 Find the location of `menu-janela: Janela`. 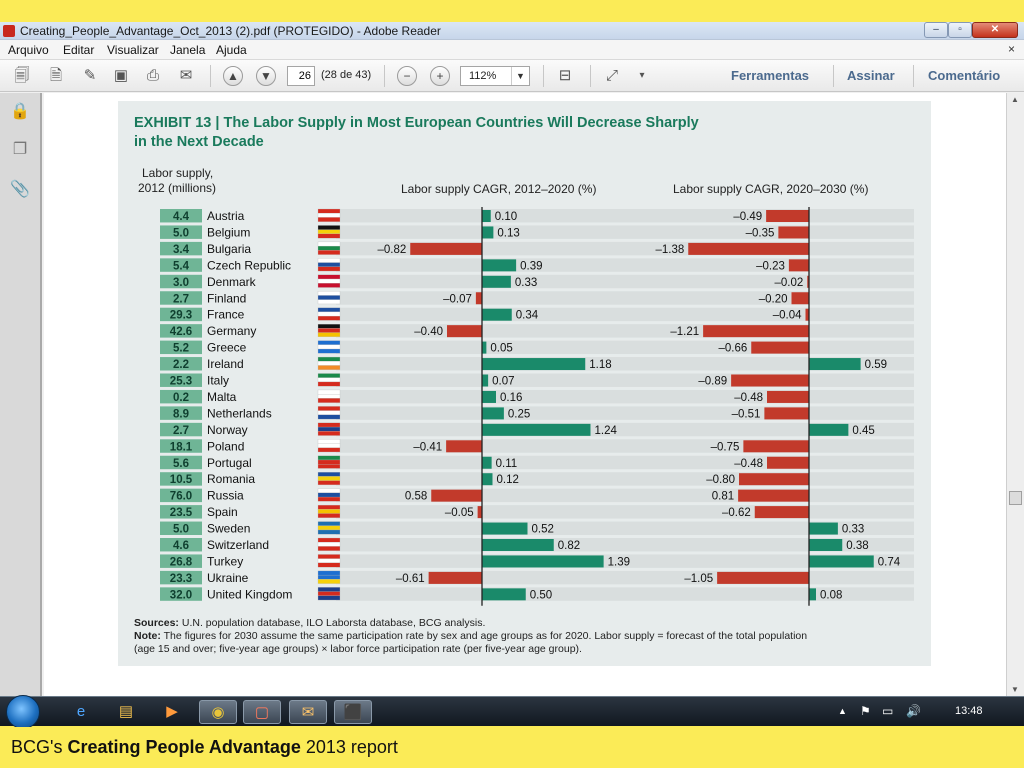

menu-janela: Janela is located at coordinates (188, 50).